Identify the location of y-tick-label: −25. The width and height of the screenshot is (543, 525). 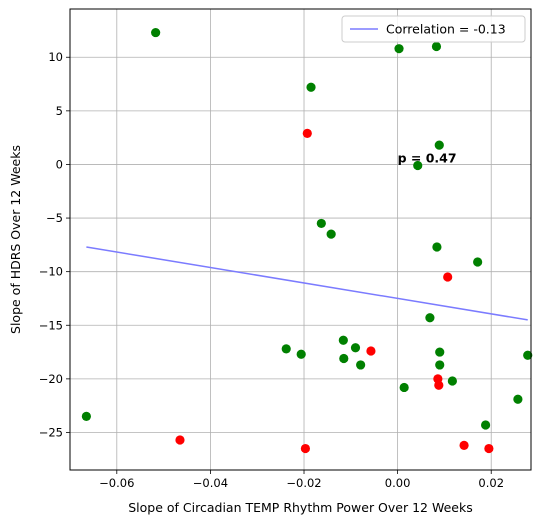
(51, 432).